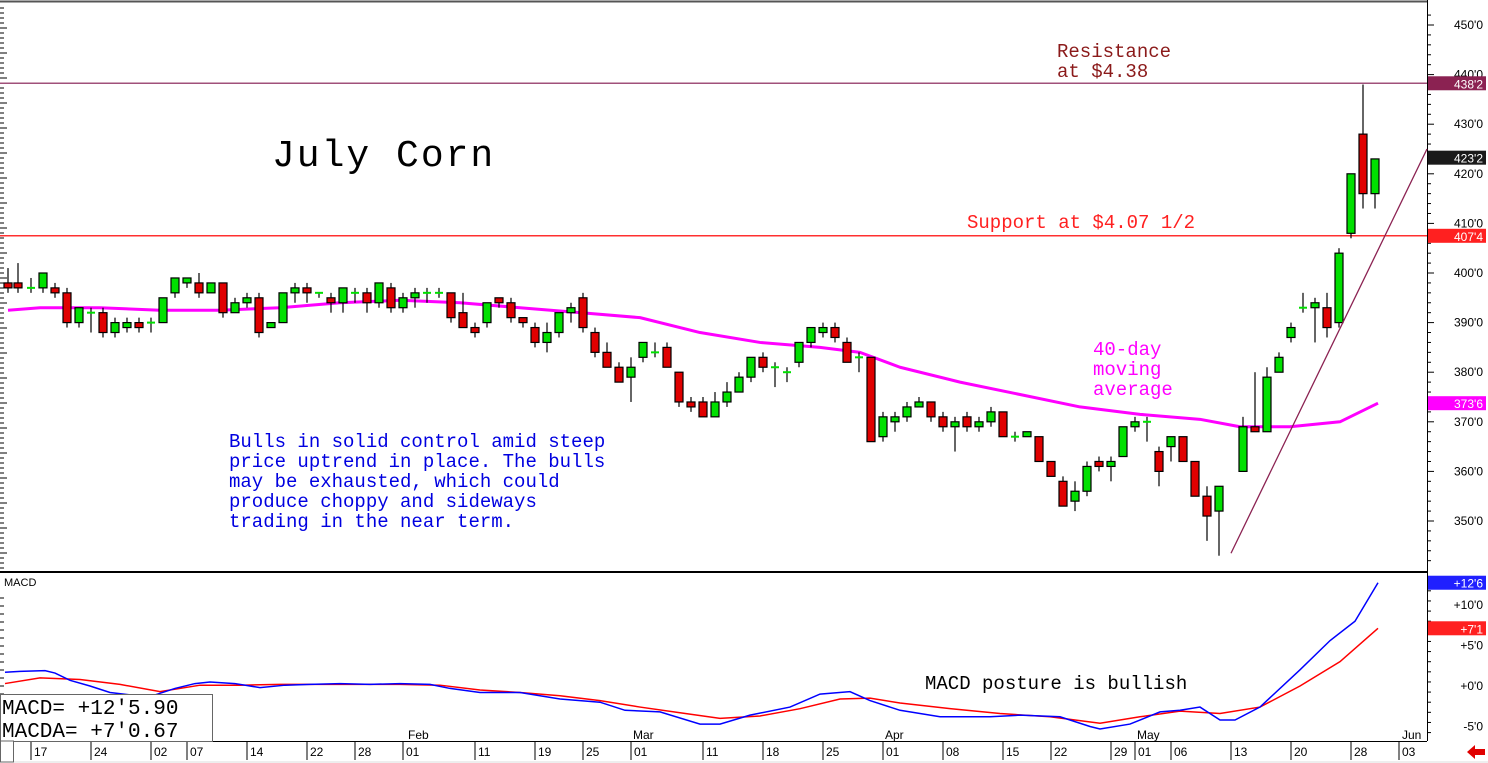 This screenshot has width=1488, height=763. What do you see at coordinates (1471, 629) in the screenshot?
I see `svg-text: +7'1` at bounding box center [1471, 629].